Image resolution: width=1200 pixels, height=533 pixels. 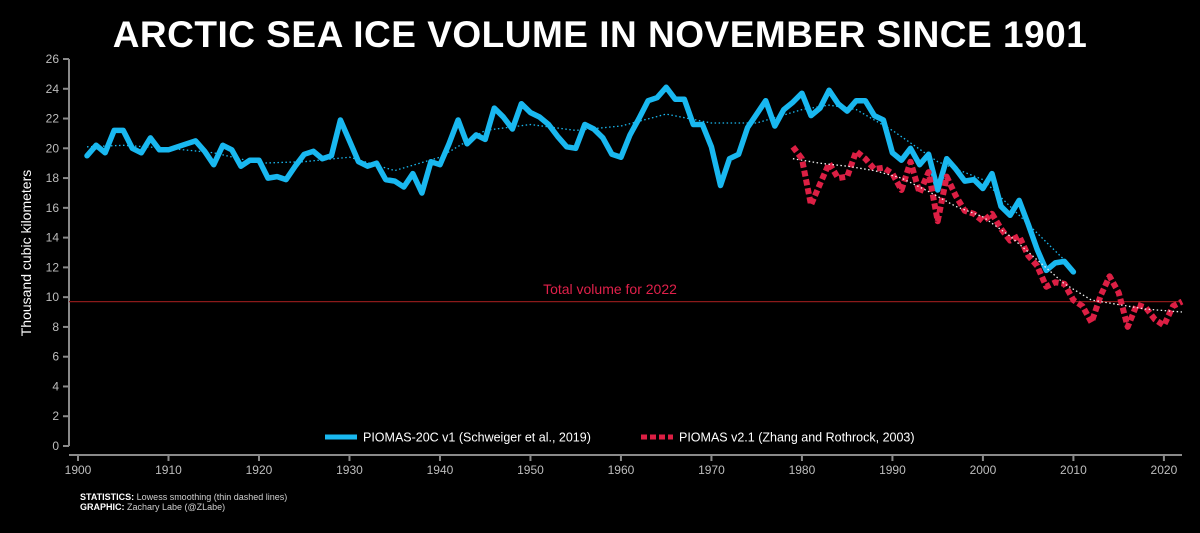 I want to click on y-tick-label: 4, so click(x=55, y=386).